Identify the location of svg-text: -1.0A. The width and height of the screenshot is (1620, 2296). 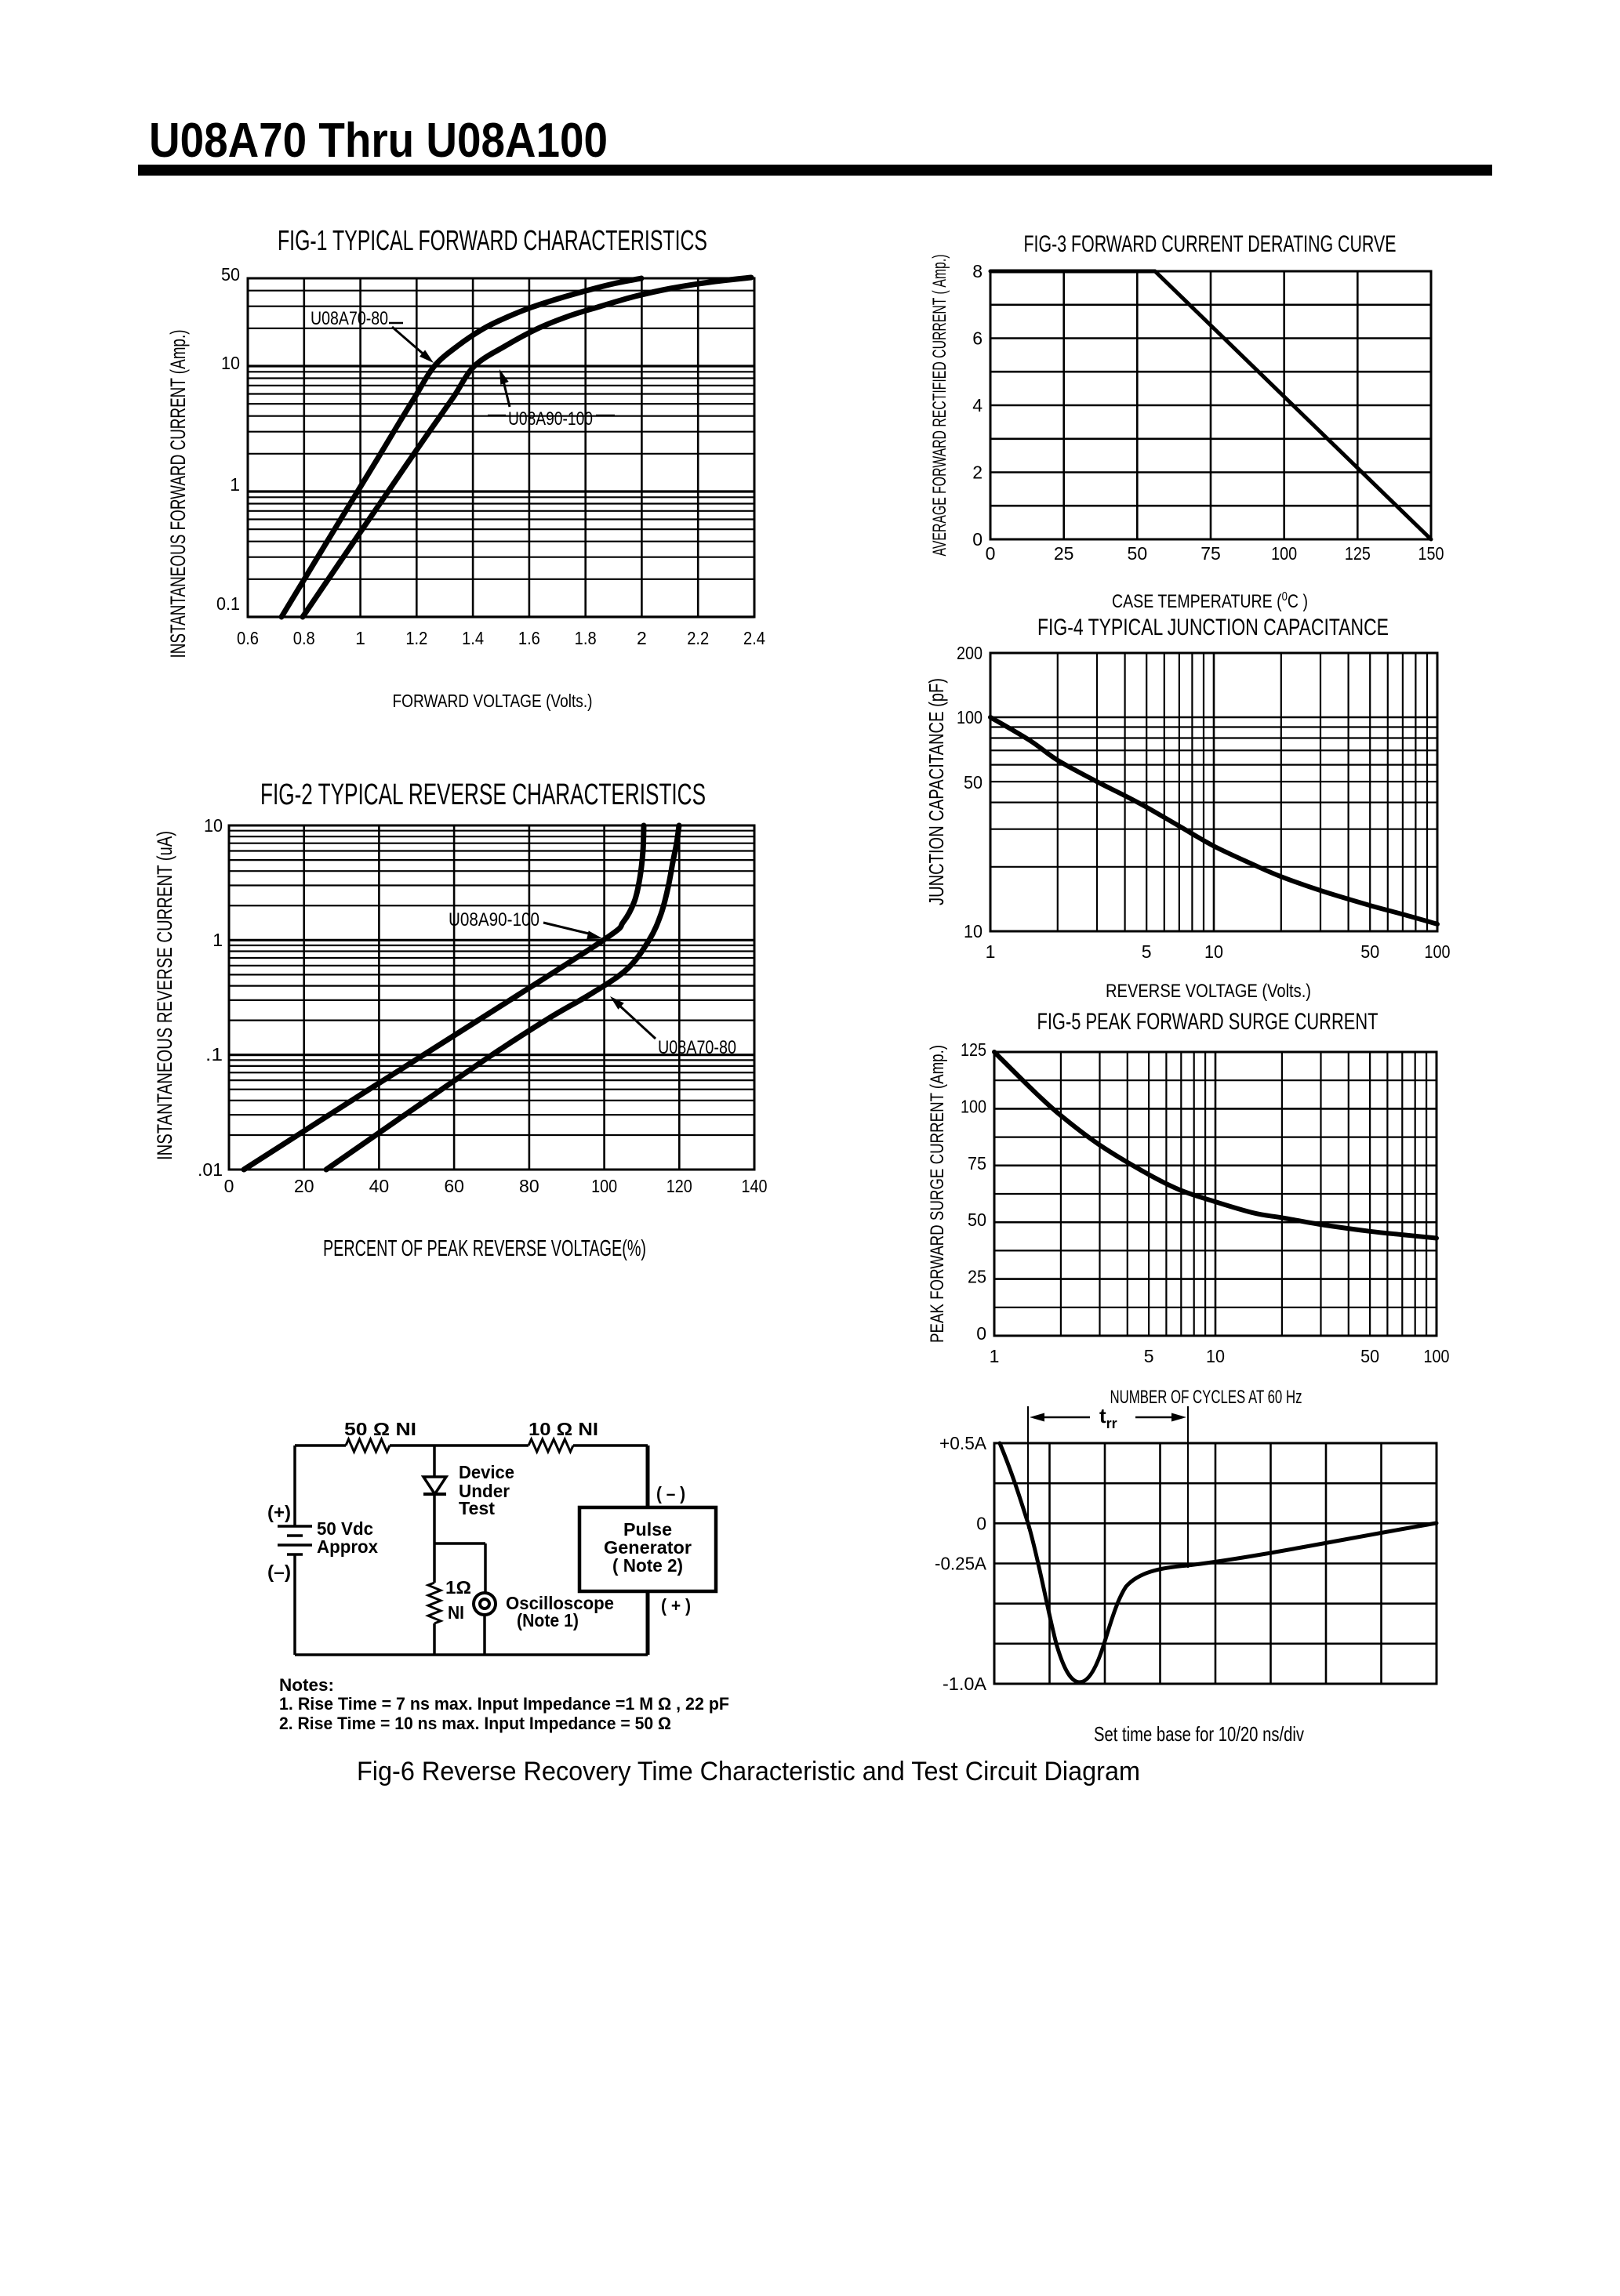
(965, 1684).